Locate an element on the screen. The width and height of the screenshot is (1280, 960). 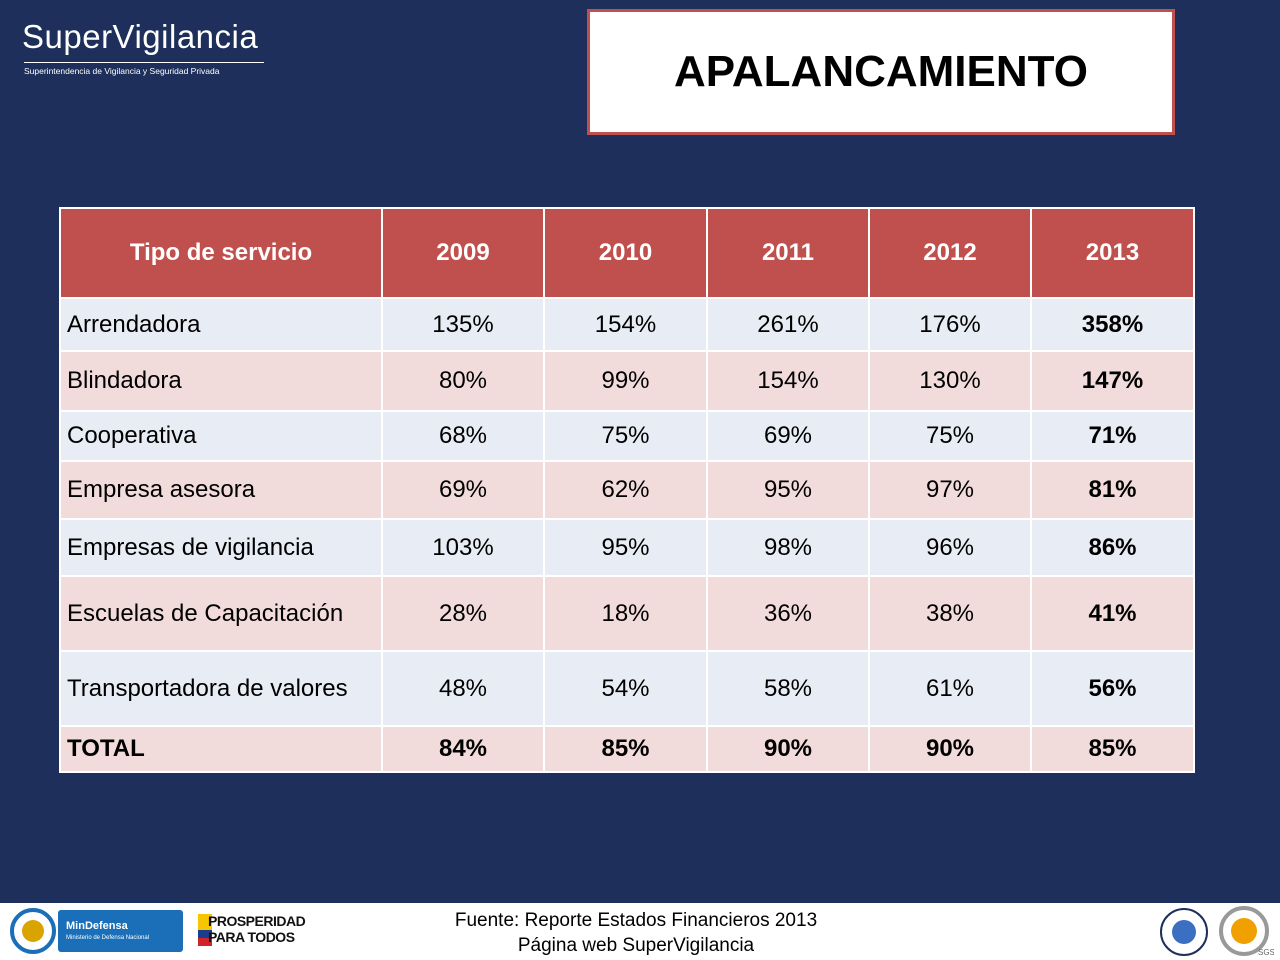
header-cell: 2010 is located at coordinates (625, 253).